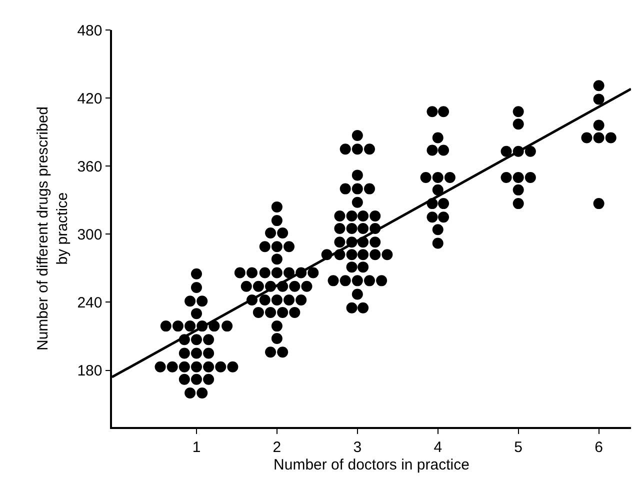 The width and height of the screenshot is (641, 485). Describe the element at coordinates (598, 447) in the screenshot. I see `x-tick-label: 6` at that location.